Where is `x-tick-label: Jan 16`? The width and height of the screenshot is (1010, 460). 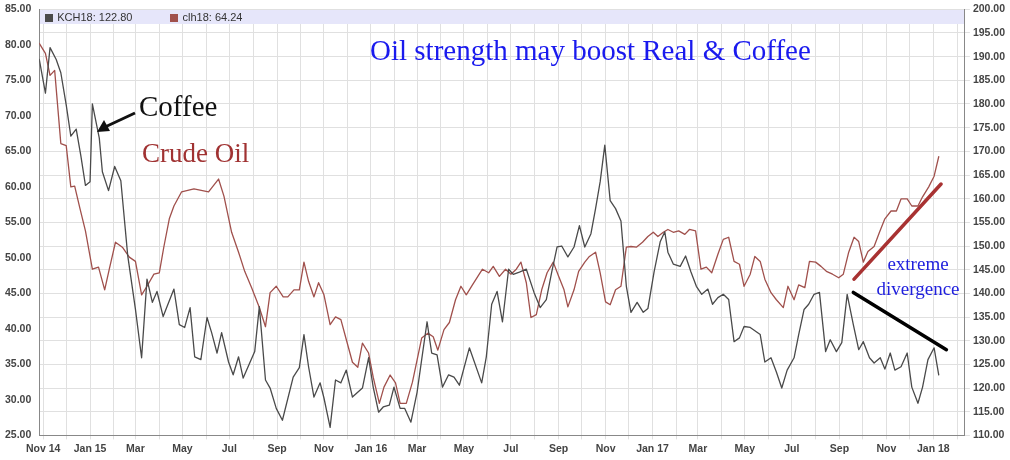
x-tick-label: Jan 16 is located at coordinates (371, 447).